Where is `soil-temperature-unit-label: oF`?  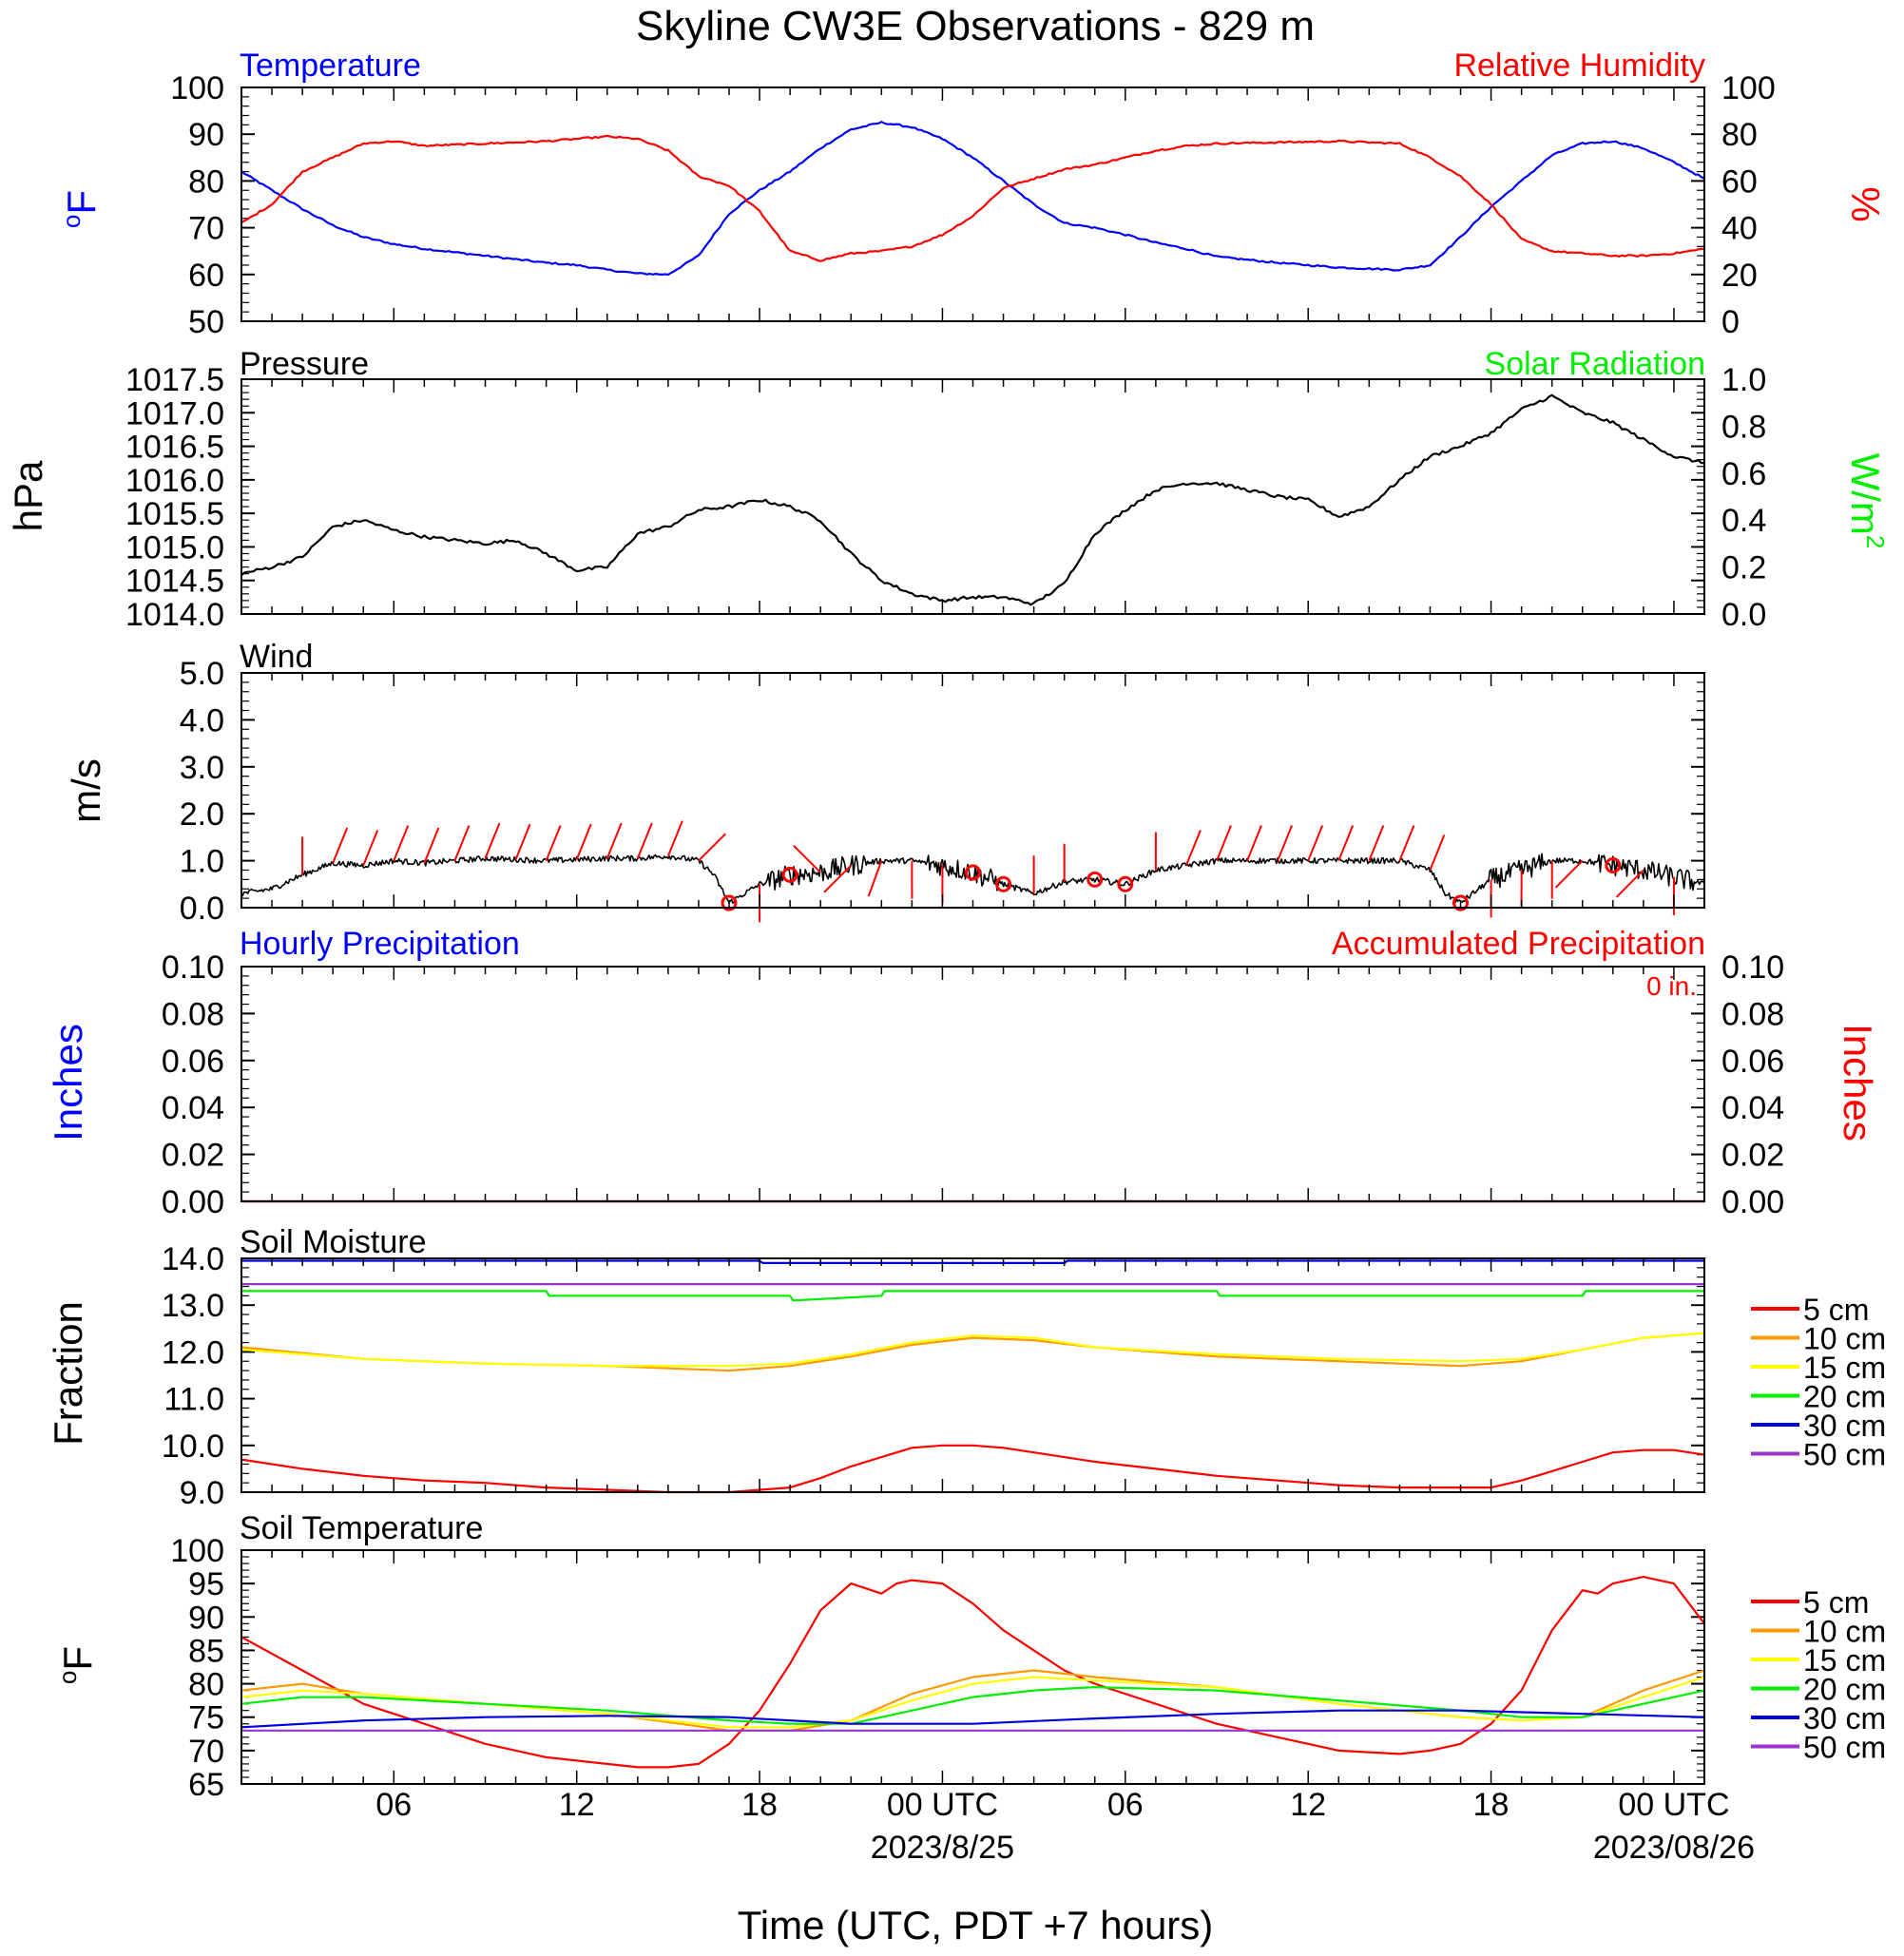 soil-temperature-unit-label: oF is located at coordinates (76, 1665).